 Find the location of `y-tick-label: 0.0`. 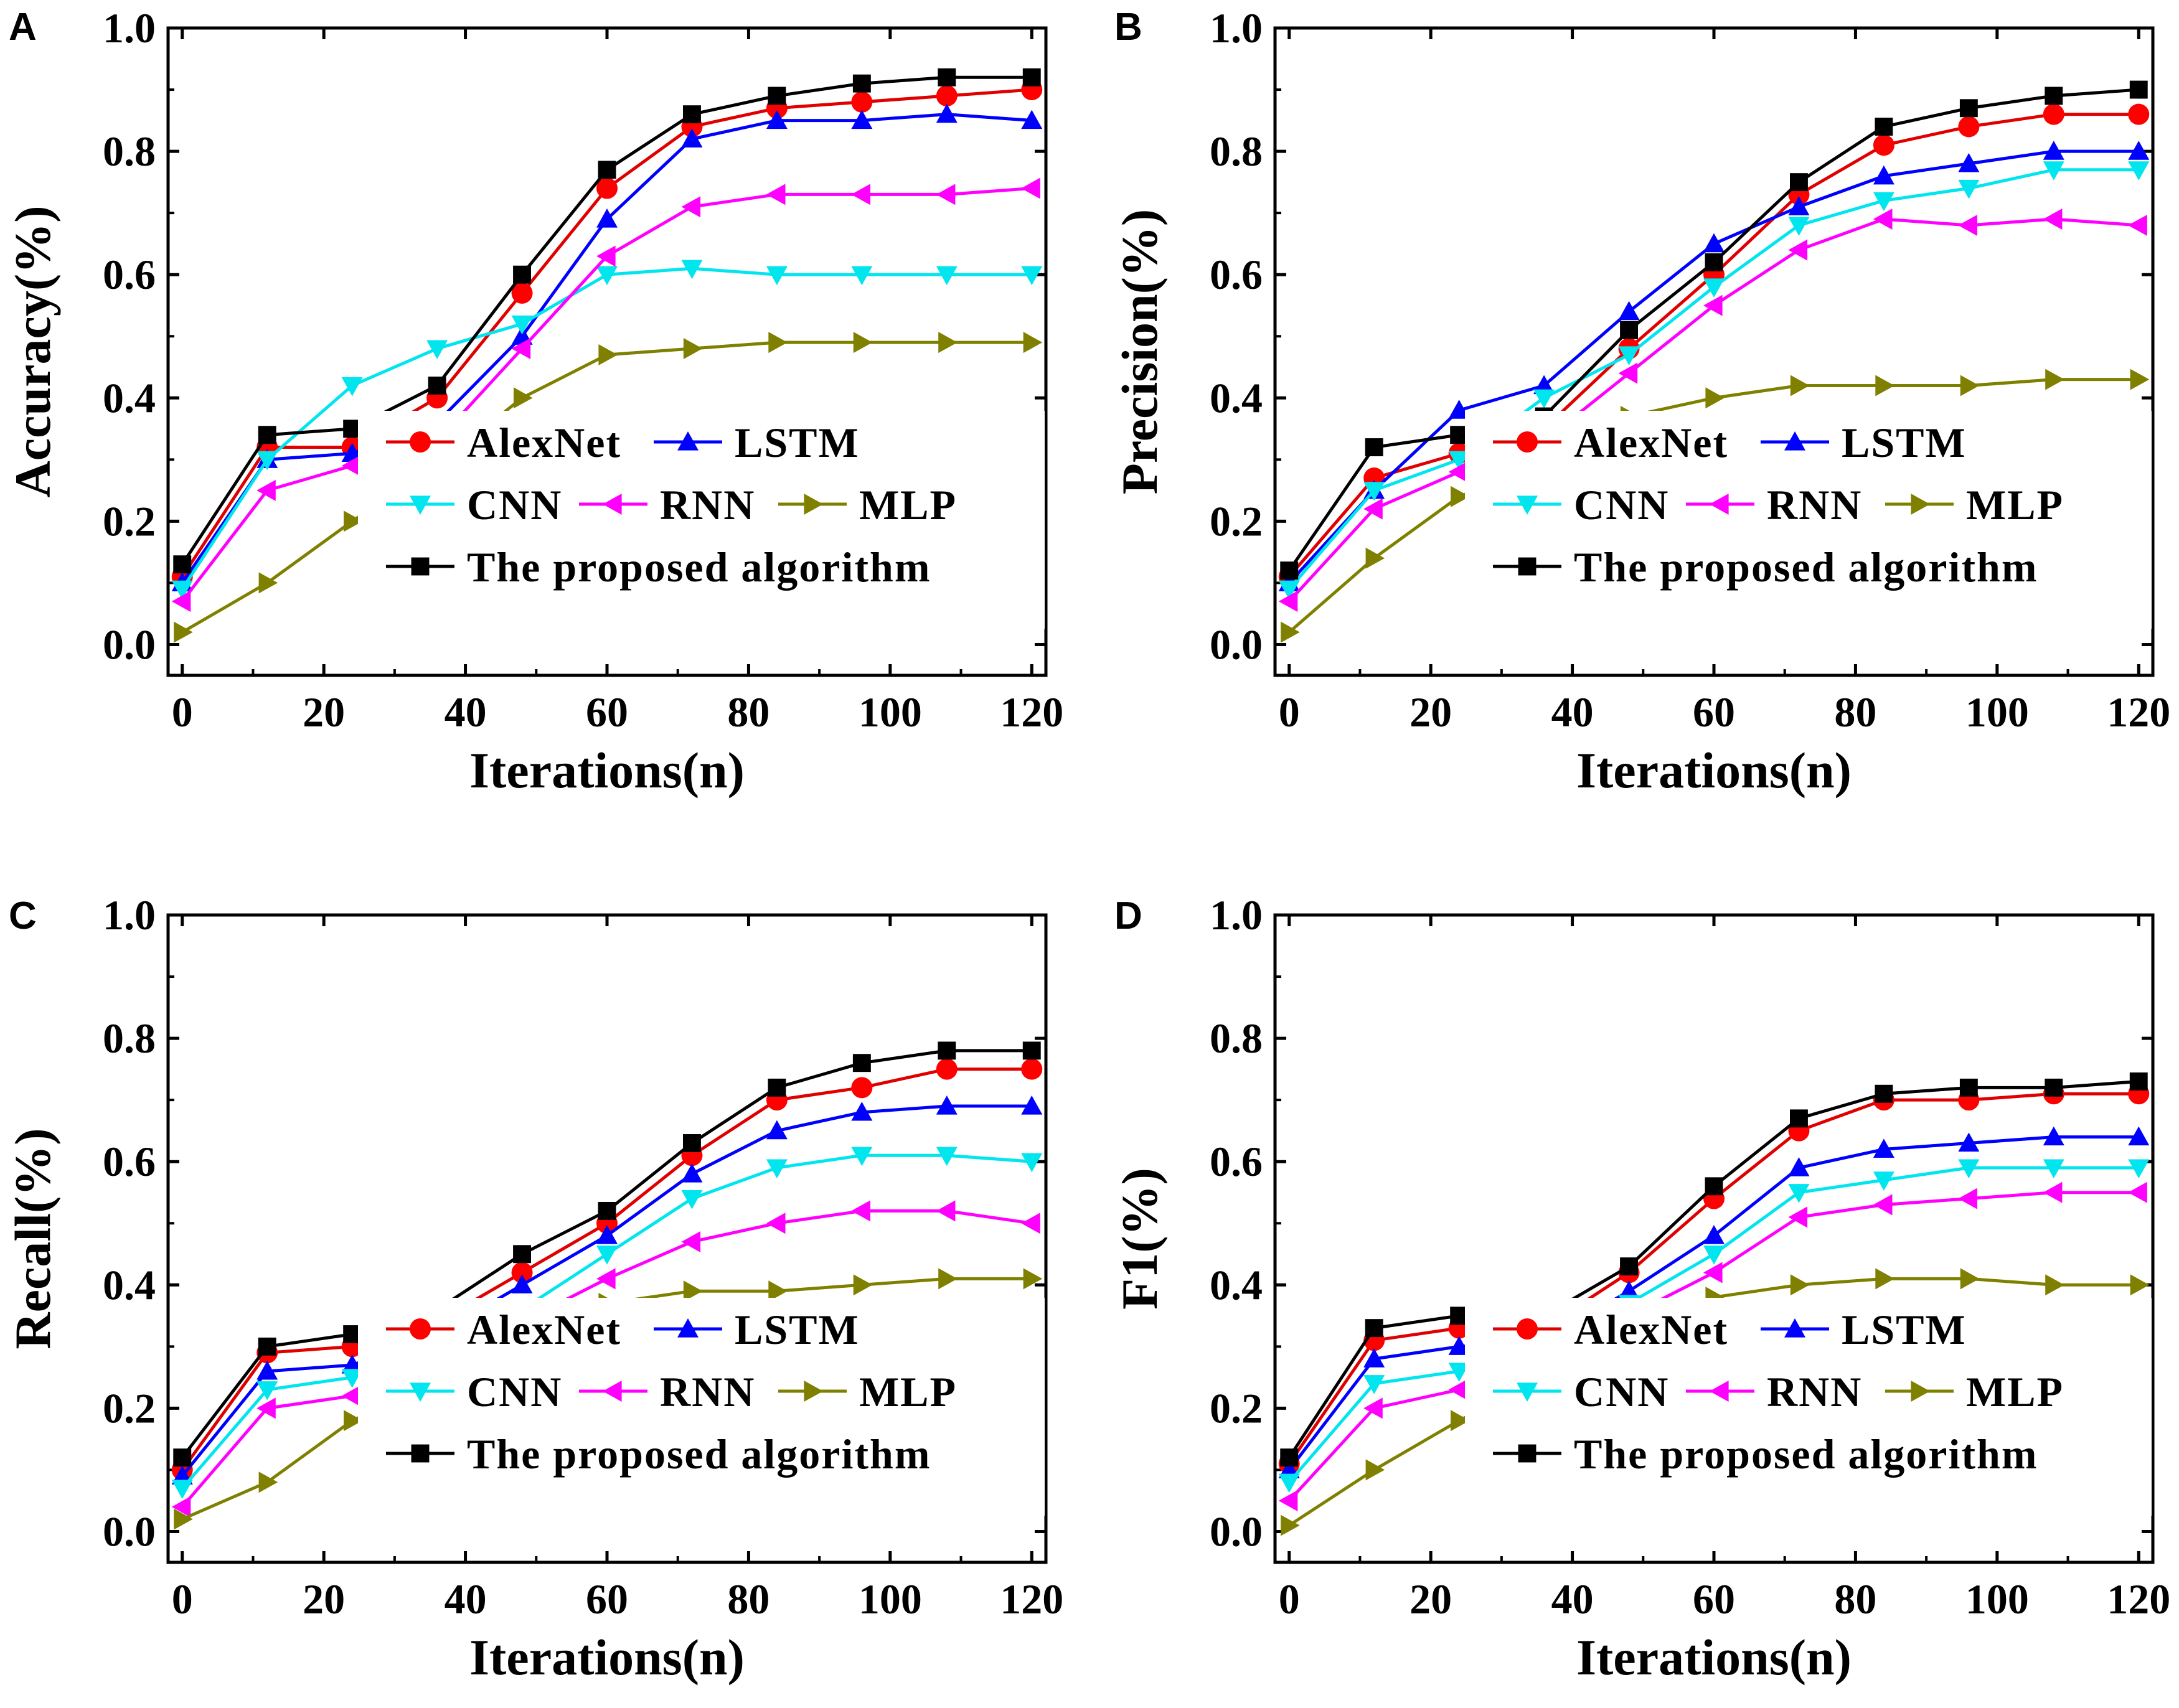

y-tick-label: 0.0 is located at coordinates (129, 1532).